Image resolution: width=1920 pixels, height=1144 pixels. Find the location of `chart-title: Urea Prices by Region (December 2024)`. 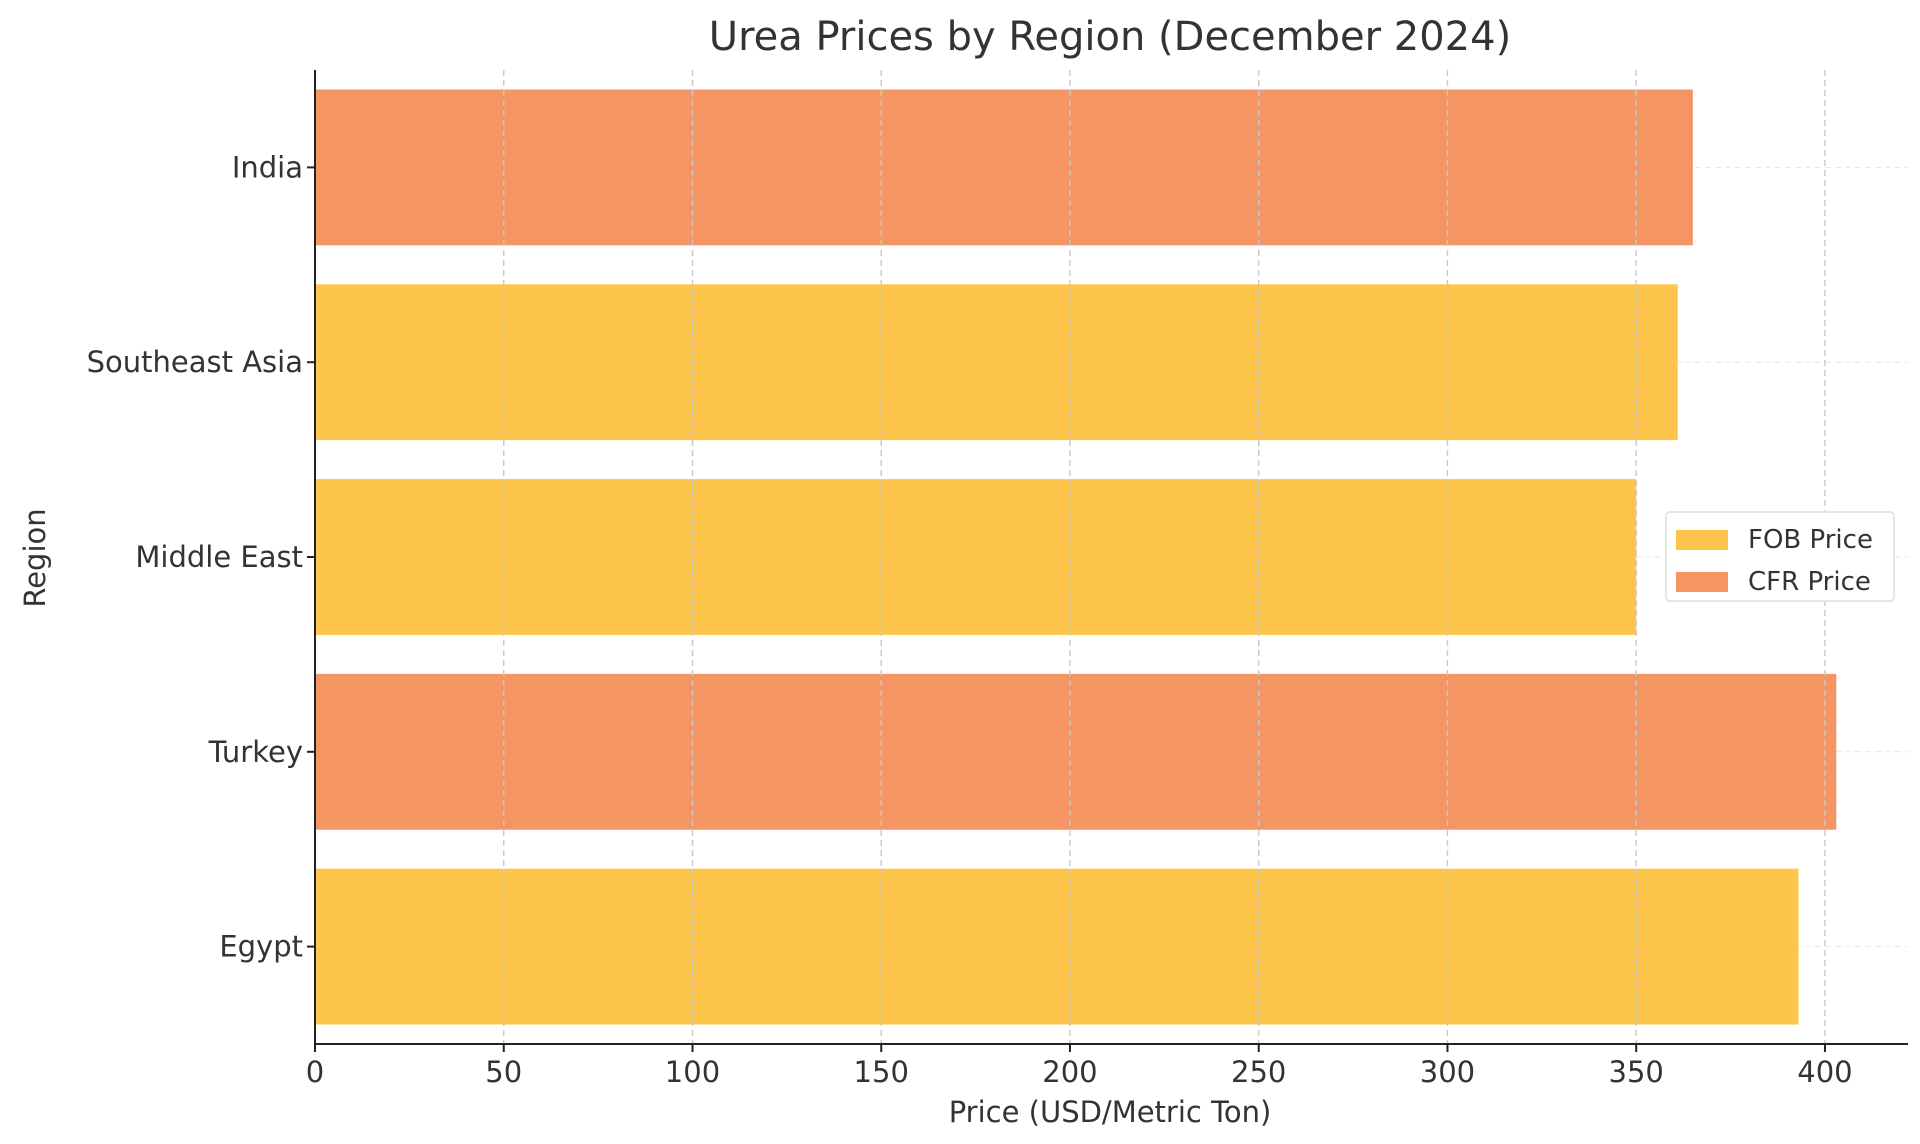

chart-title: Urea Prices by Region (December 2024) is located at coordinates (1110, 37).